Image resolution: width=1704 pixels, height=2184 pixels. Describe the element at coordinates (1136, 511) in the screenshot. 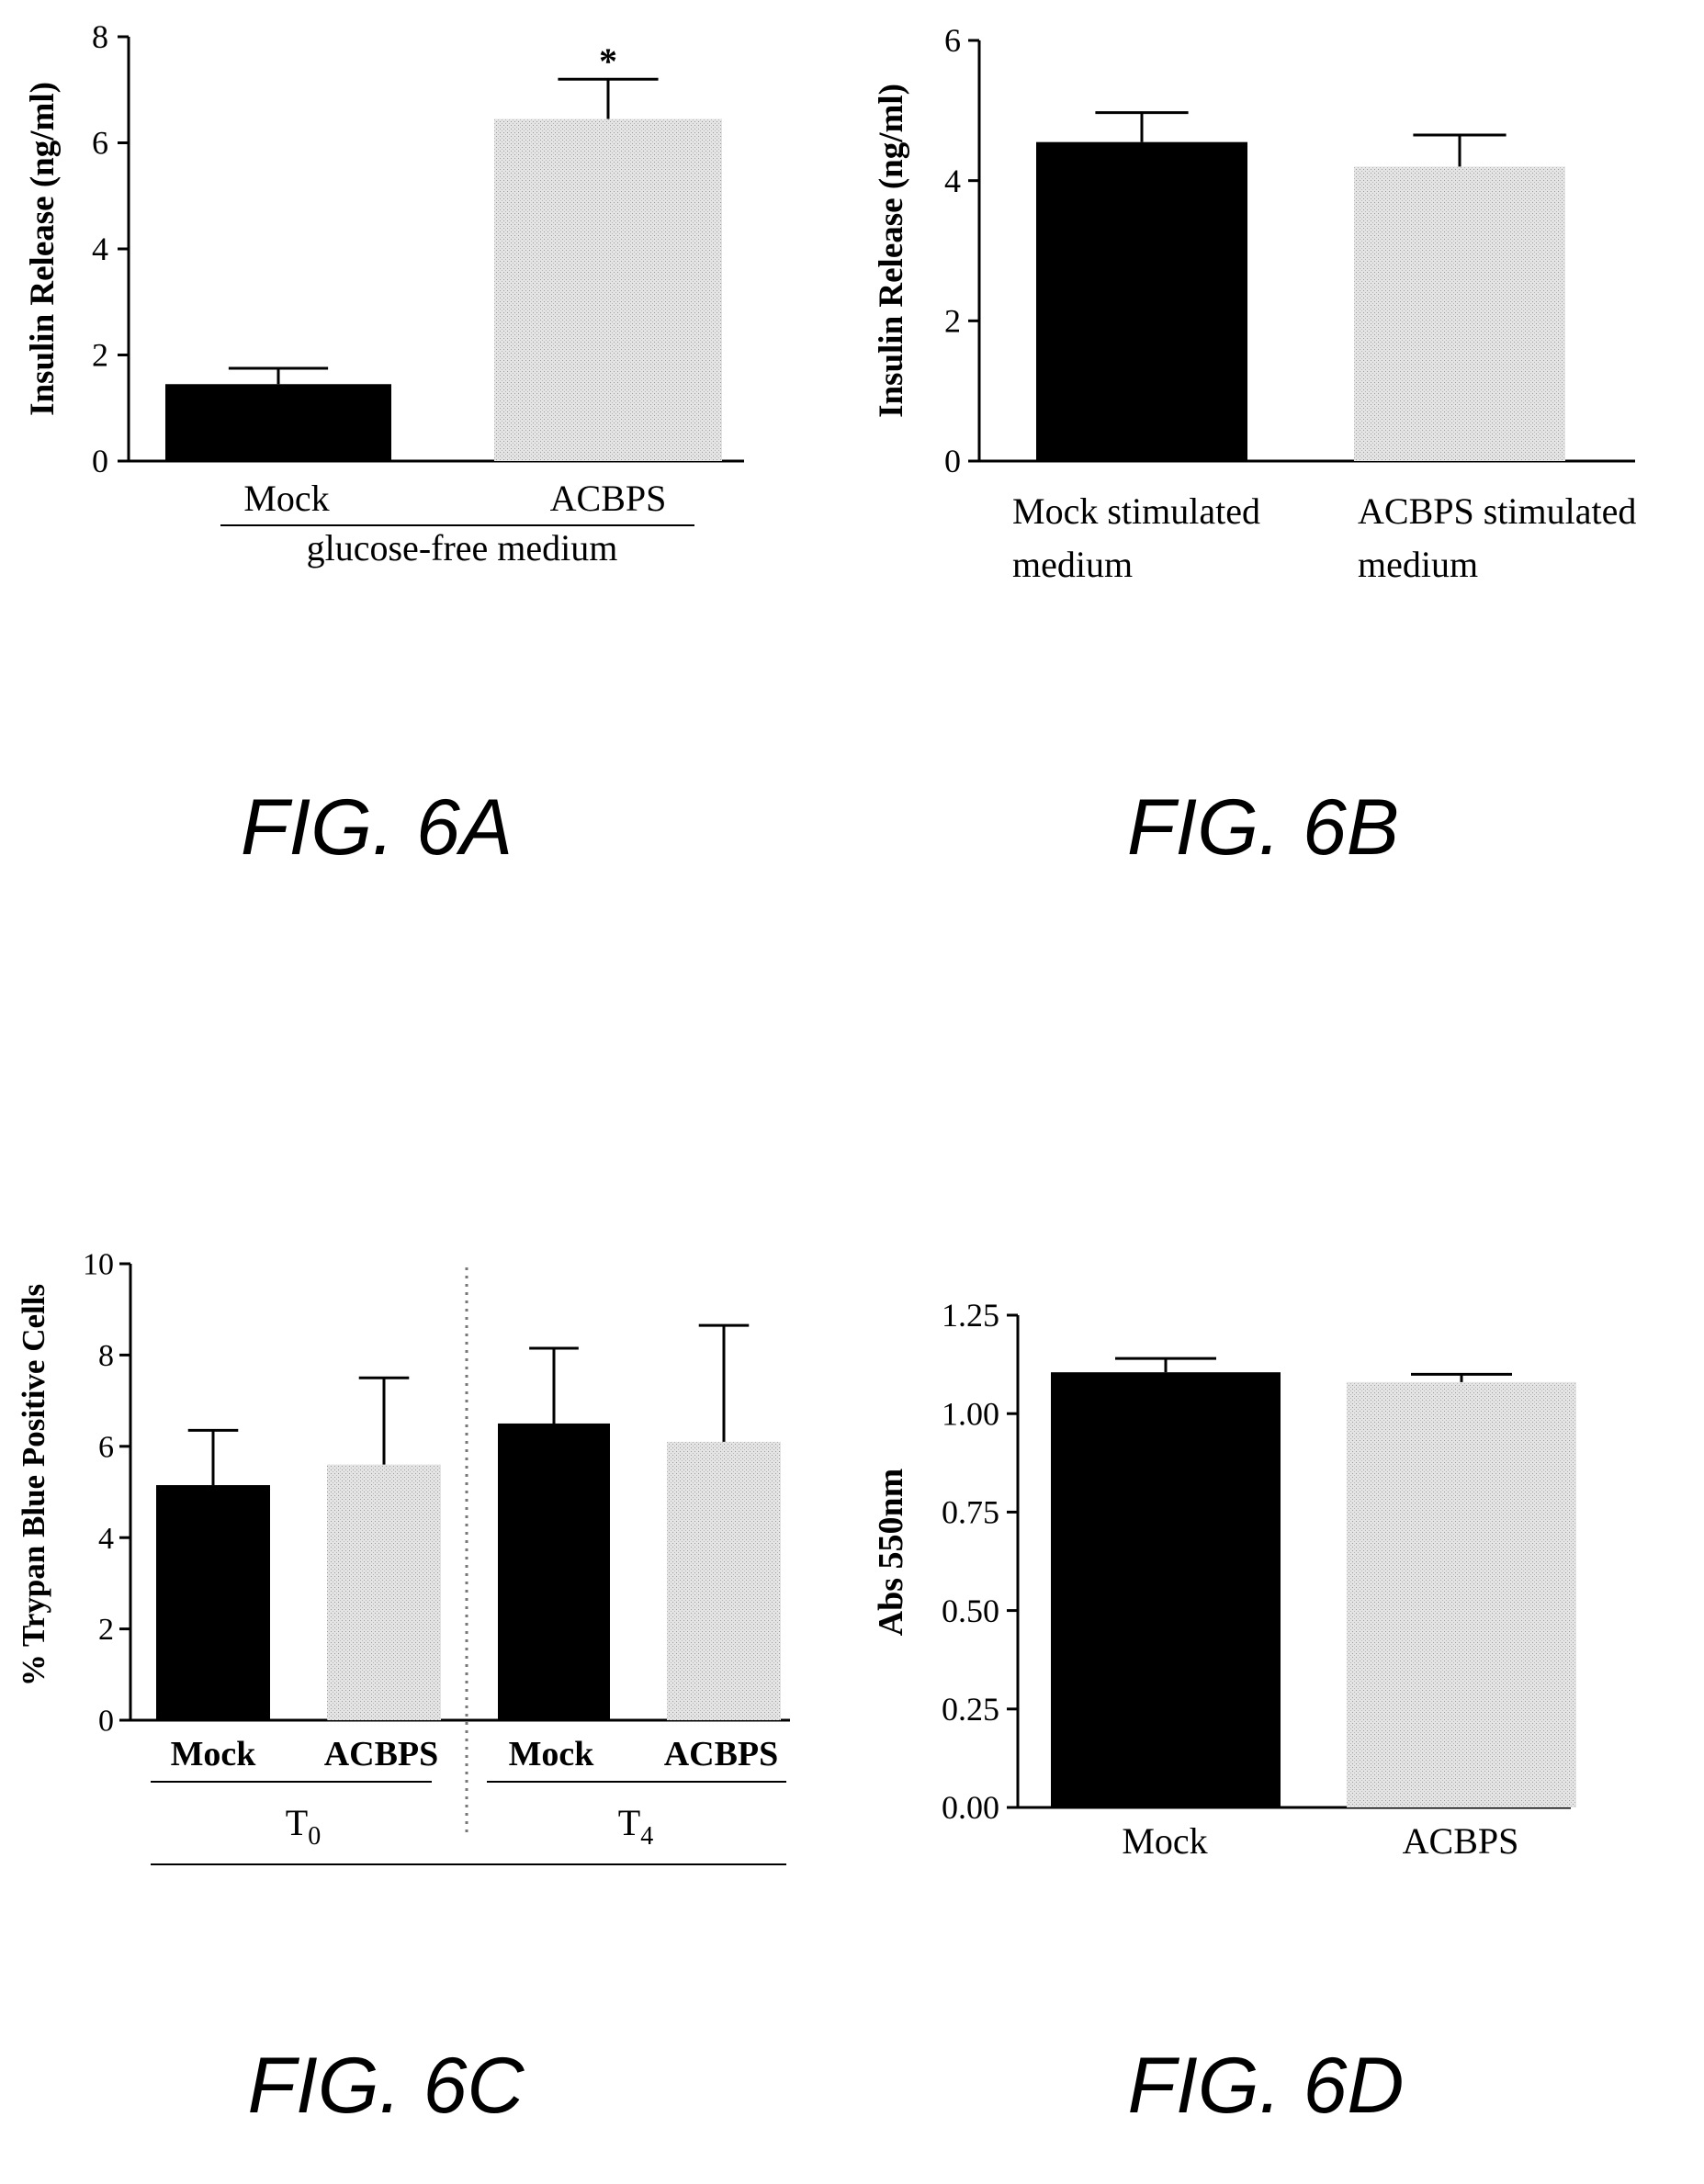

I see `category-label-mock-line1: Mock stimulated` at that location.